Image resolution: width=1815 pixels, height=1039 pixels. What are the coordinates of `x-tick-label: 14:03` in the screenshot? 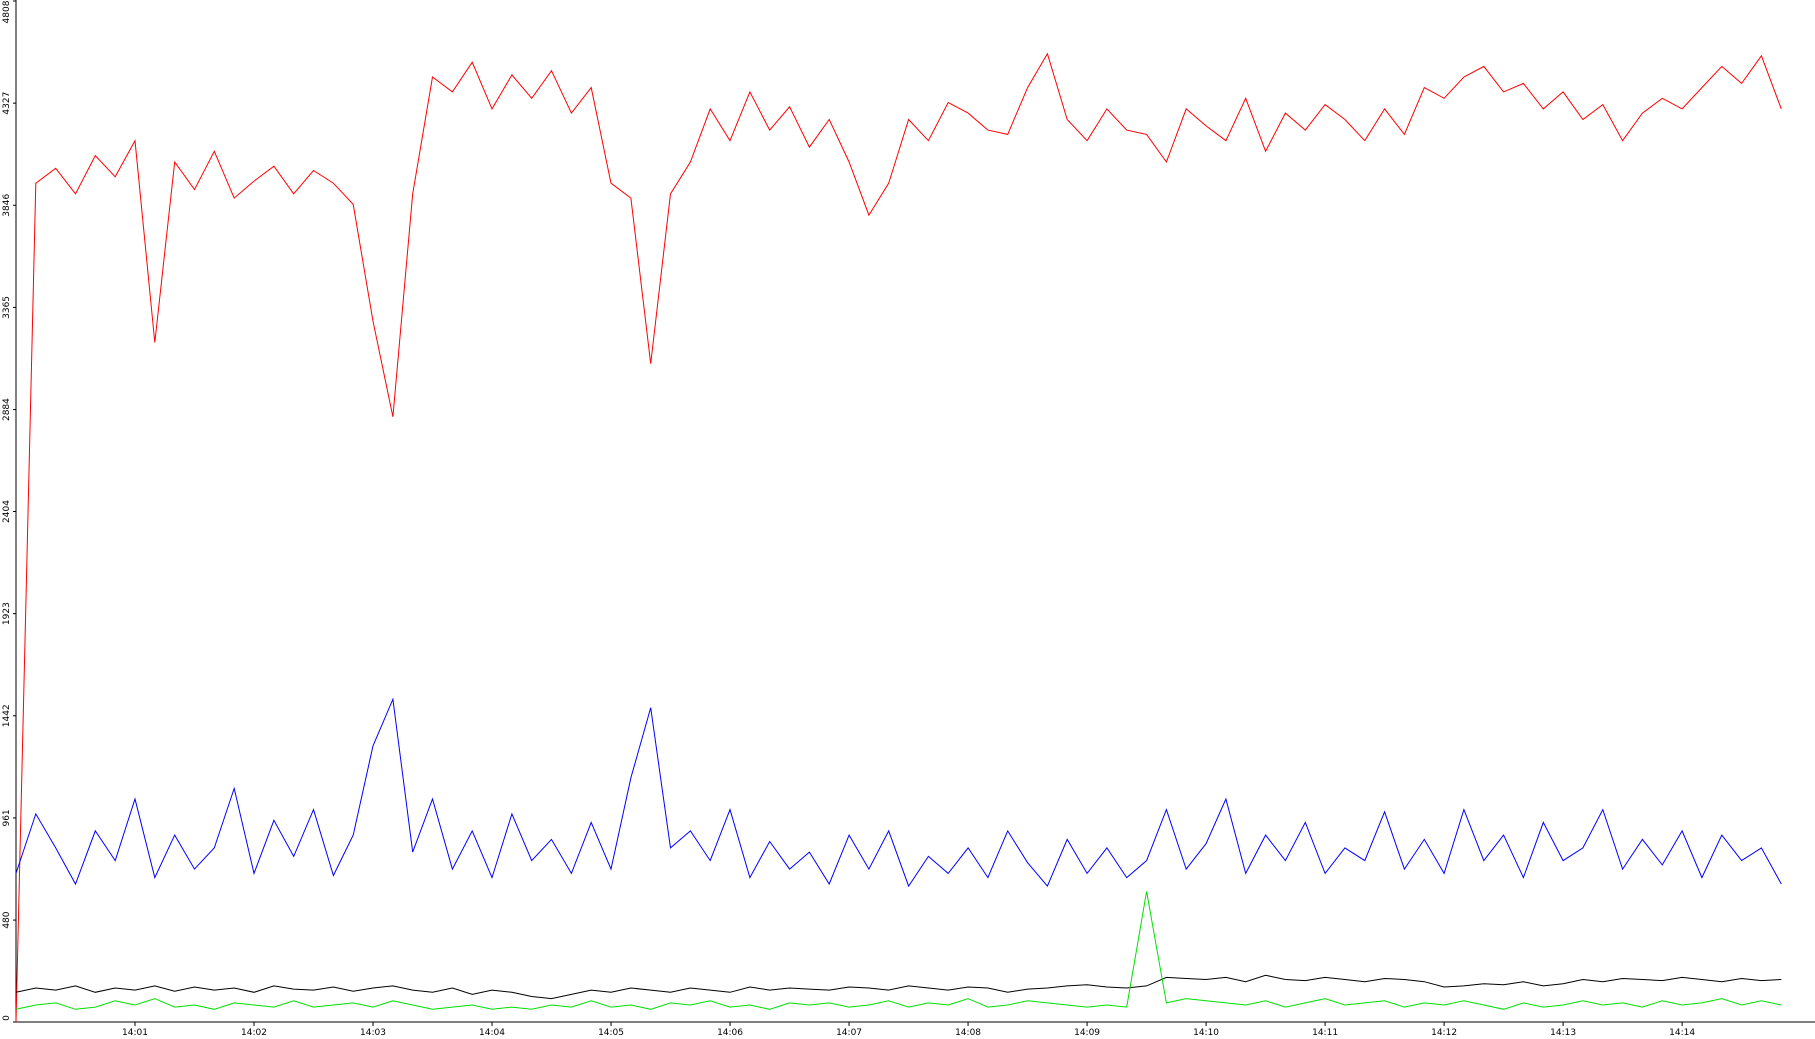 It's located at (373, 1033).